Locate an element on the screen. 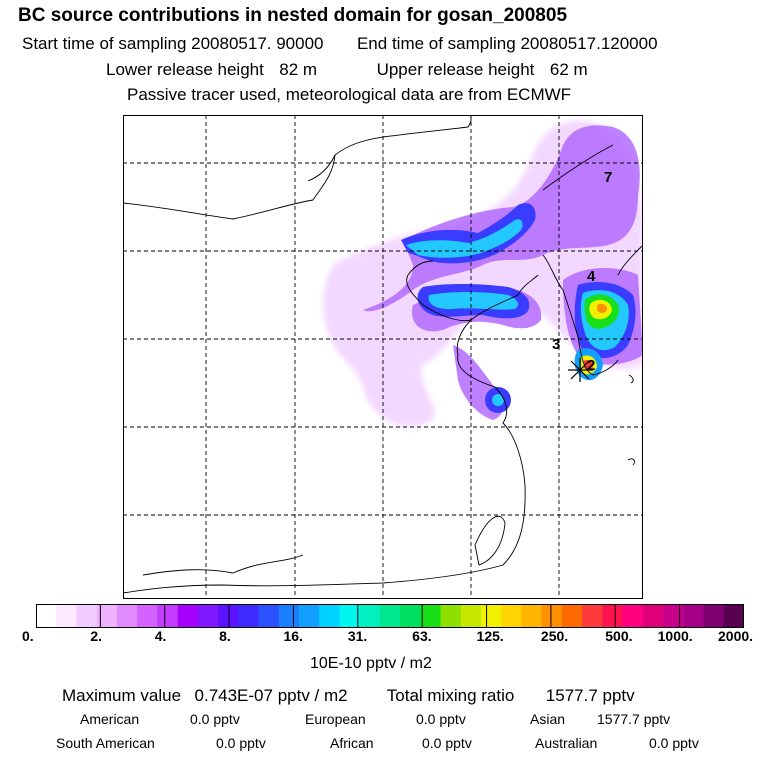 The image size is (768, 768). colorbar-tick-label: 250. is located at coordinates (554, 636).